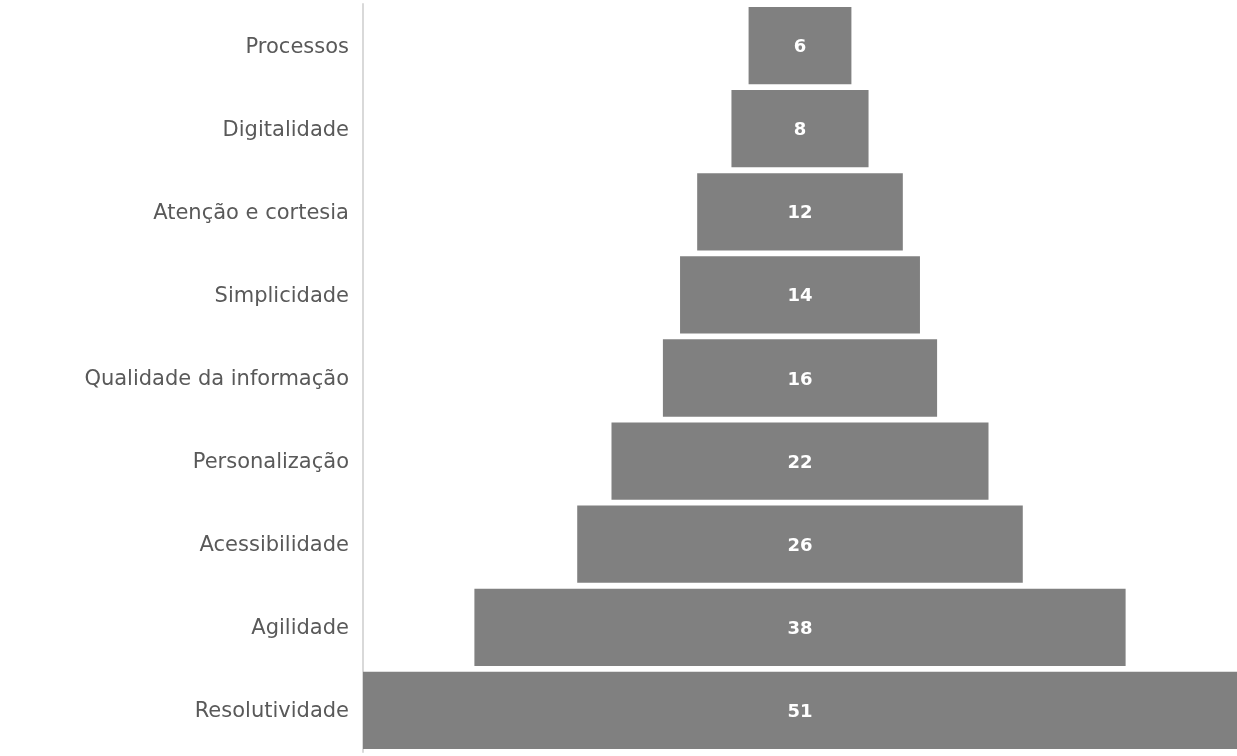 This screenshot has height=756, width=1237. What do you see at coordinates (216, 378) in the screenshot?
I see `category-label: Qualidade da informação` at bounding box center [216, 378].